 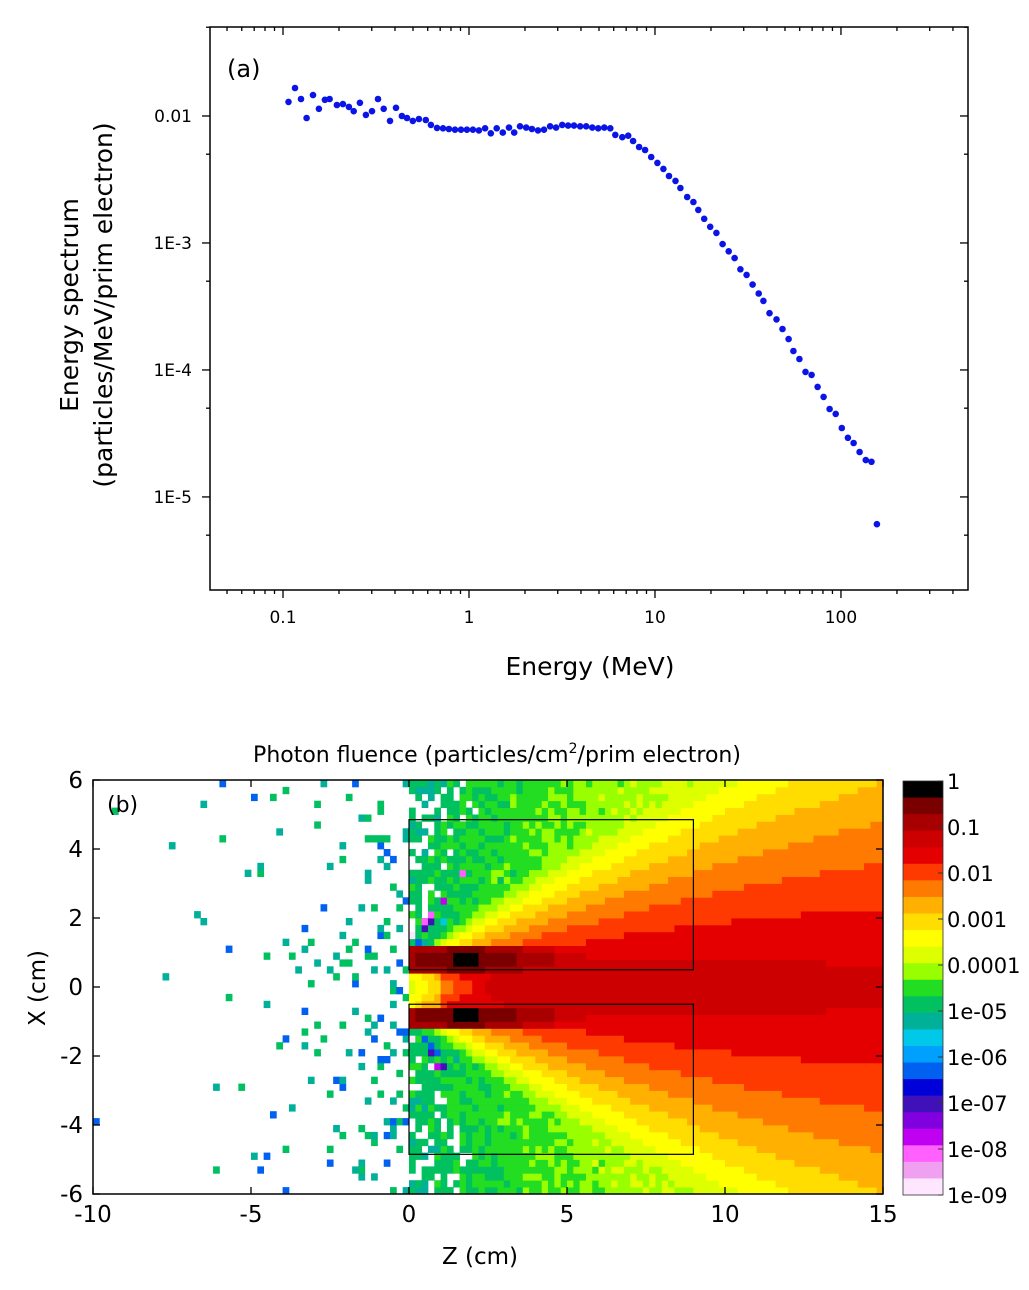 What do you see at coordinates (841, 618) in the screenshot?
I see `x-tick-label: 100` at bounding box center [841, 618].